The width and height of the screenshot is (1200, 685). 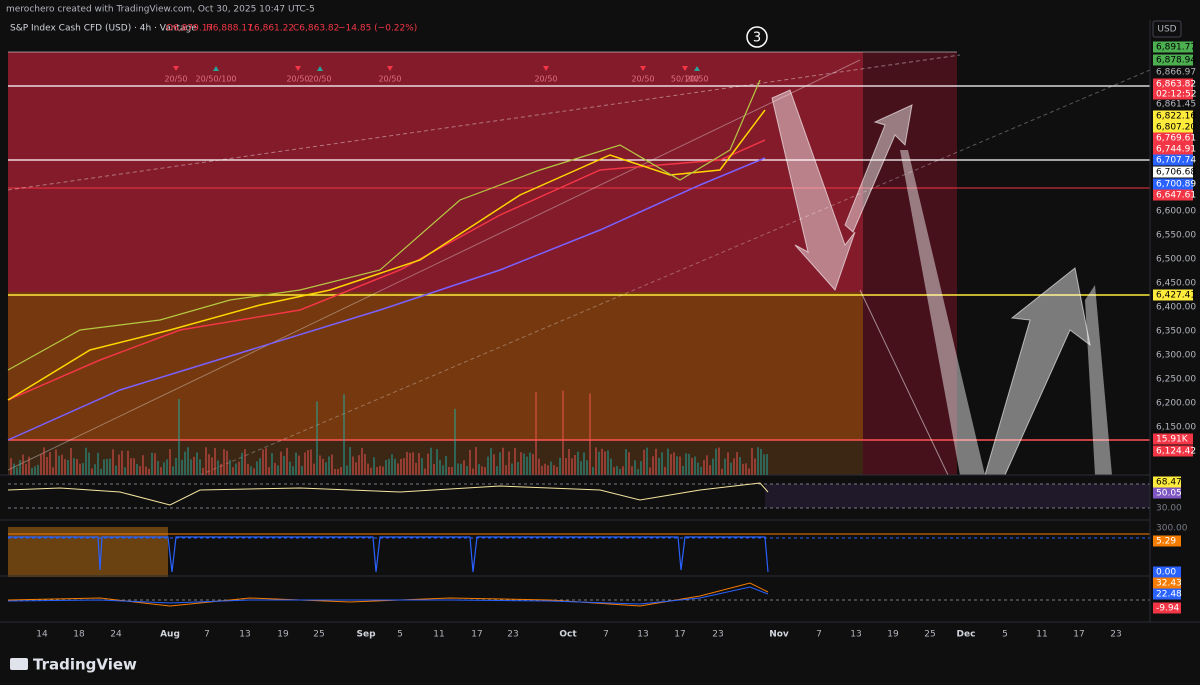 What do you see at coordinates (1176, 260) in the screenshot?
I see `price-label: 6,500.00` at bounding box center [1176, 260].